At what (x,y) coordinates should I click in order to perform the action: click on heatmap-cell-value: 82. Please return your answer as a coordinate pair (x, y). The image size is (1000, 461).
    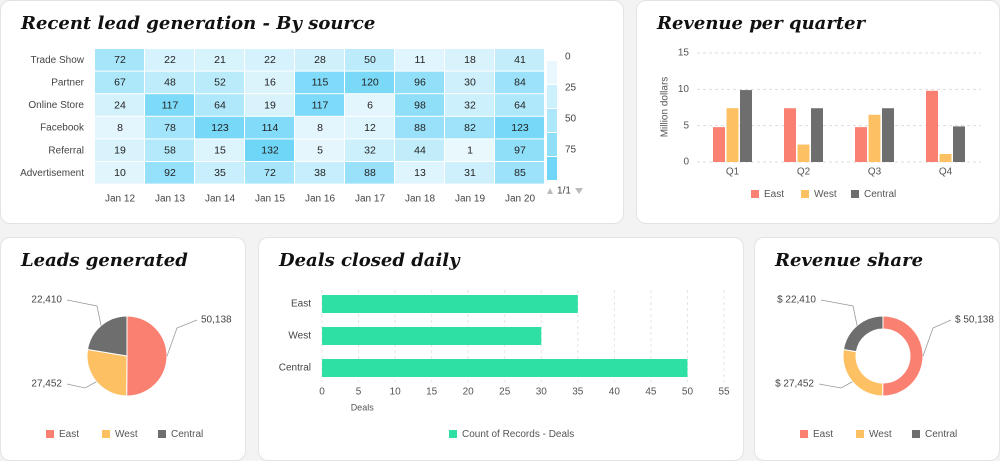
    Looking at the image, I should click on (470, 128).